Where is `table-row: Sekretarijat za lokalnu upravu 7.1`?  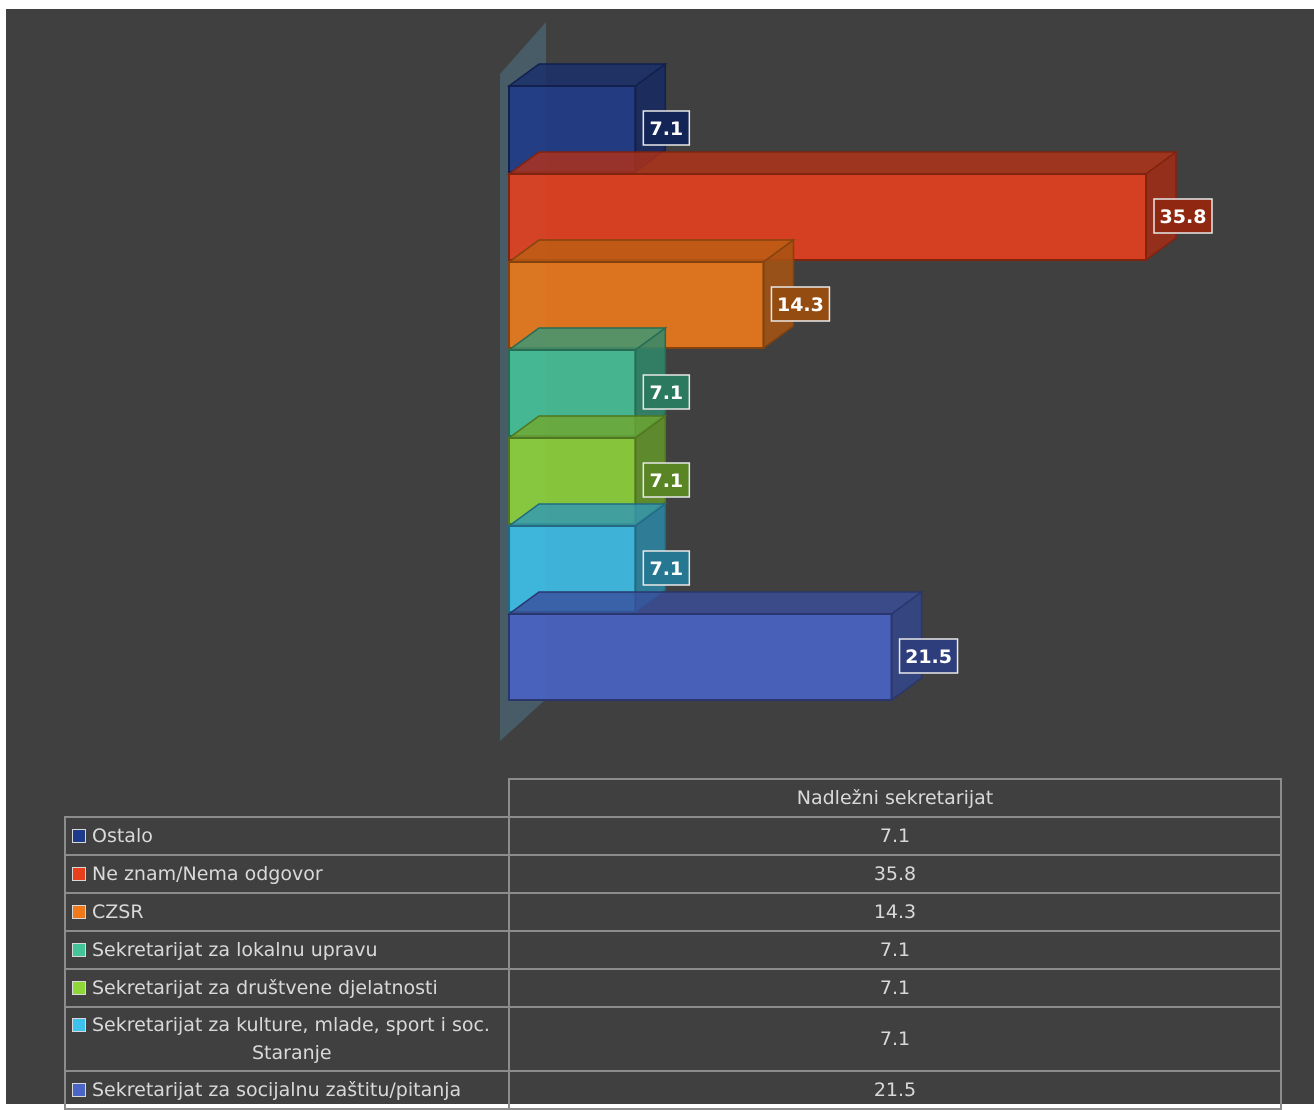 table-row: Sekretarijat za lokalnu upravu 7.1 is located at coordinates (673, 950).